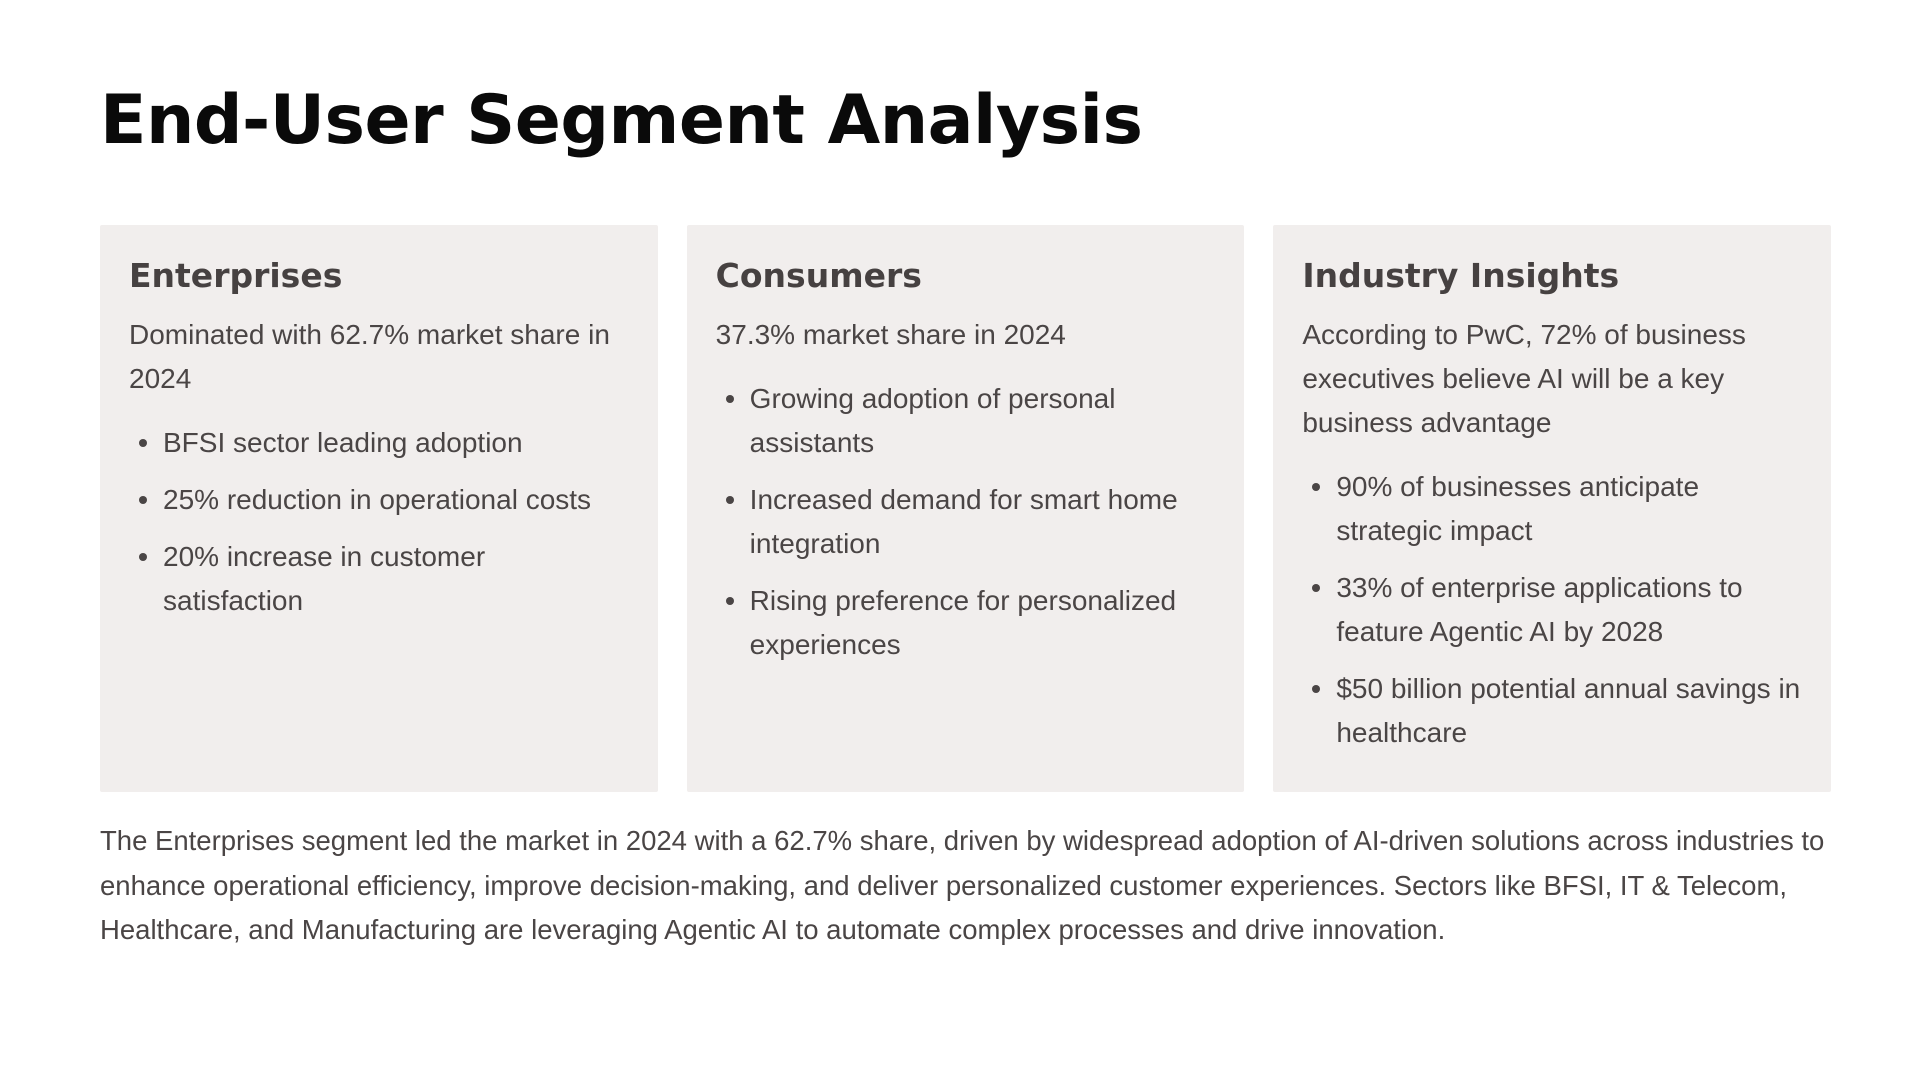 The image size is (1920, 1080). I want to click on list-item: BFSI sector leading adoption, so click(379, 443).